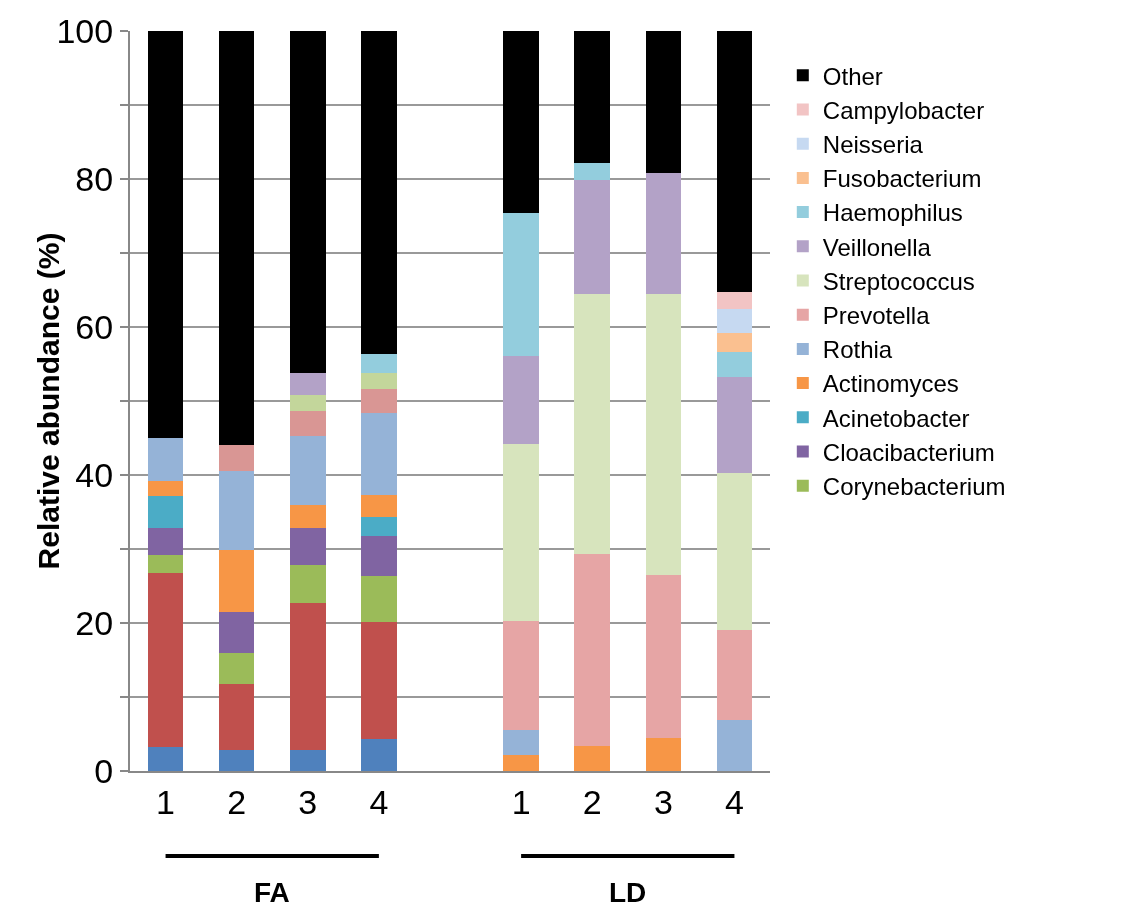 The width and height of the screenshot is (1125, 911). I want to click on y-tick-label: 20, so click(94, 622).